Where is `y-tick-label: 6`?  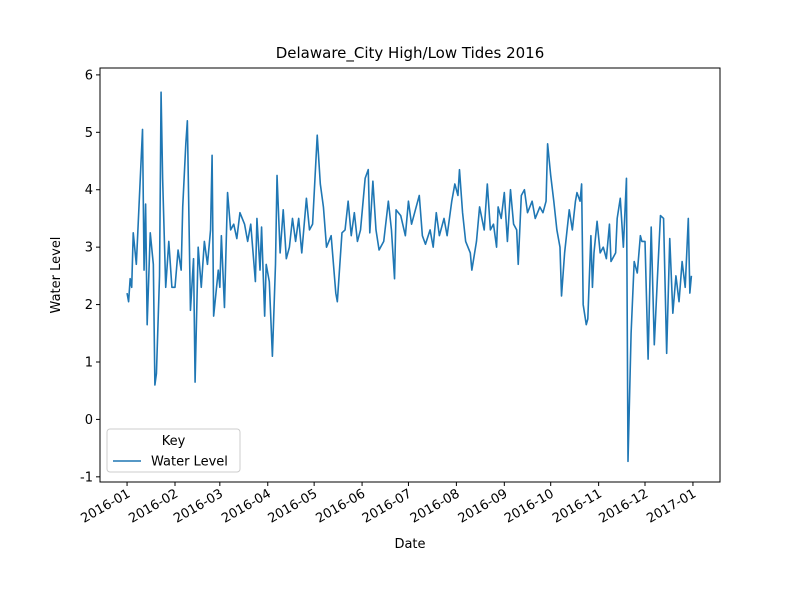 y-tick-label: 6 is located at coordinates (89, 75).